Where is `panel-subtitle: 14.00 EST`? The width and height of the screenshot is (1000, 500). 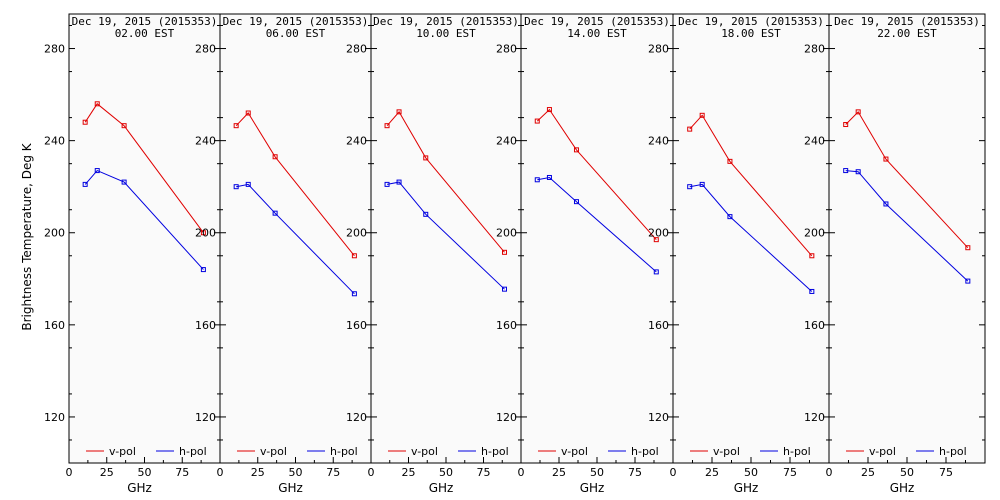
panel-subtitle: 14.00 EST is located at coordinates (597, 33).